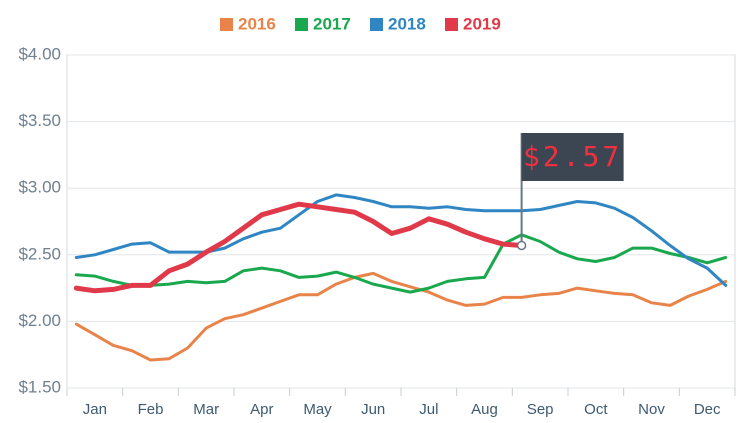  Describe the element at coordinates (95, 409) in the screenshot. I see `x-tick-label: Jan` at that location.